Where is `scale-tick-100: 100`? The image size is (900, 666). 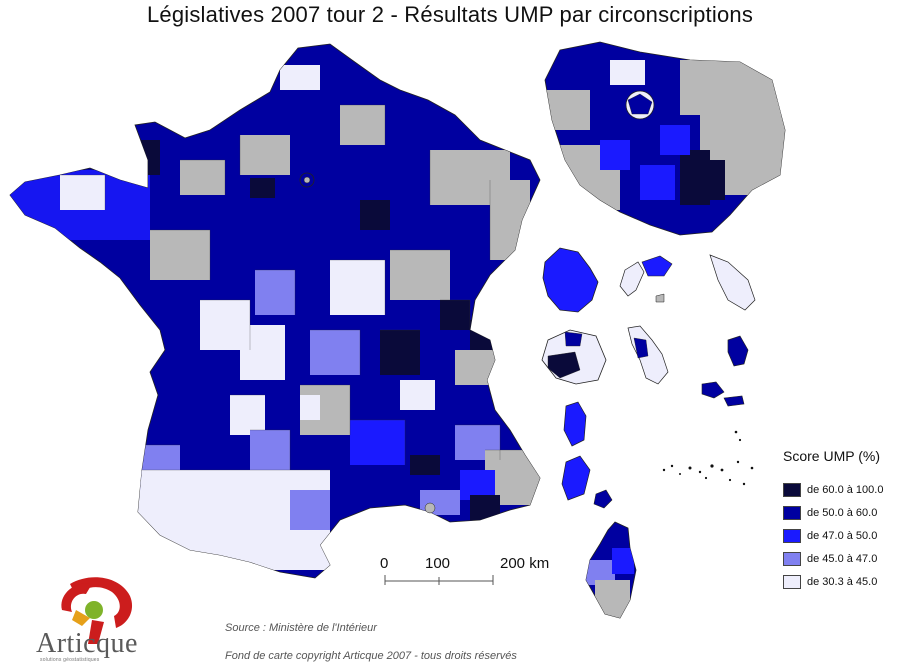 scale-tick-100: 100 is located at coordinates (438, 563).